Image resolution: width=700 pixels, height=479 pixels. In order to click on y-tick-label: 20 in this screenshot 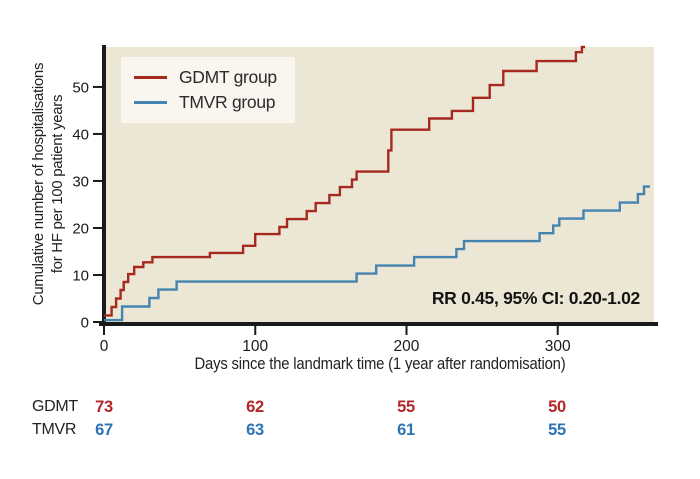, I will do `click(80, 228)`.